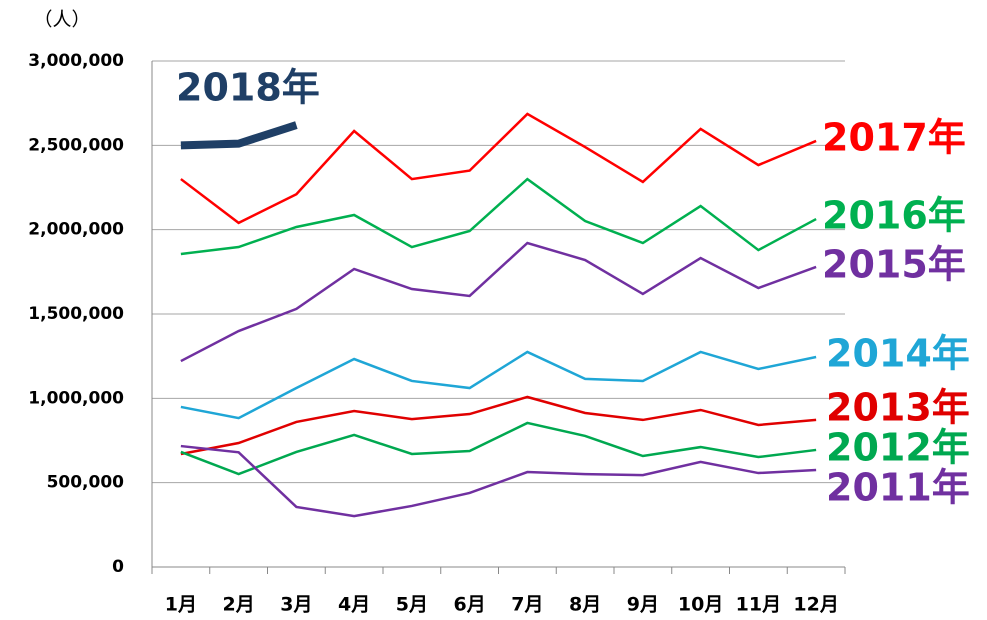 The width and height of the screenshot is (987, 620). I want to click on x-tick-label: 9月, so click(643, 605).